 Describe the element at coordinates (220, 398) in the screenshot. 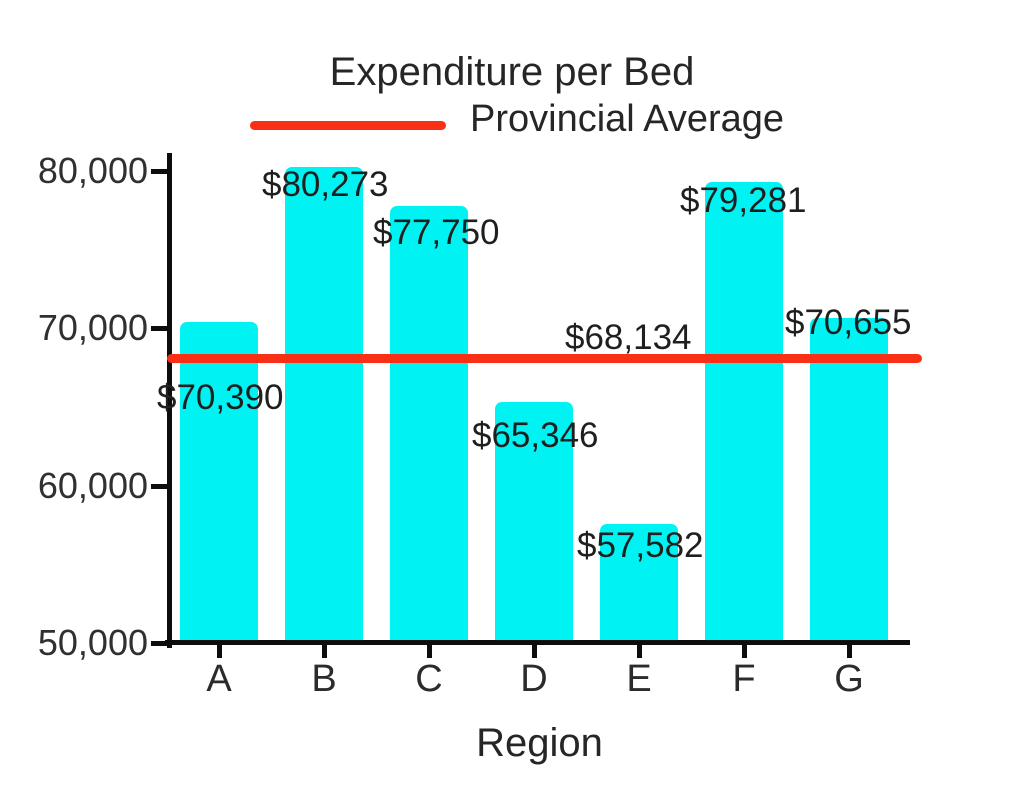

I see `bar-value-label-A: $70,390` at that location.